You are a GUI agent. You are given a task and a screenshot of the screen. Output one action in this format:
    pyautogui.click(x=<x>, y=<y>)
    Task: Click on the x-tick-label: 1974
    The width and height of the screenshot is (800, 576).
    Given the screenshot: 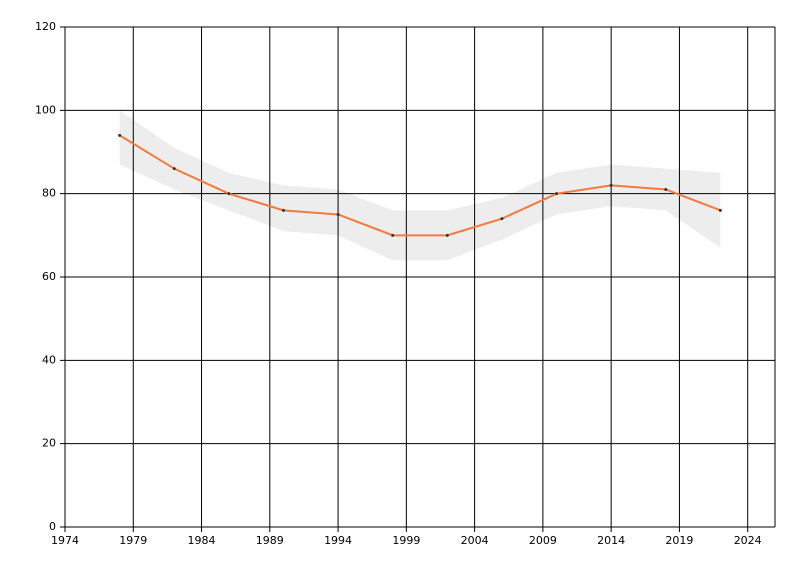 What is the action you would take?
    pyautogui.click(x=65, y=540)
    